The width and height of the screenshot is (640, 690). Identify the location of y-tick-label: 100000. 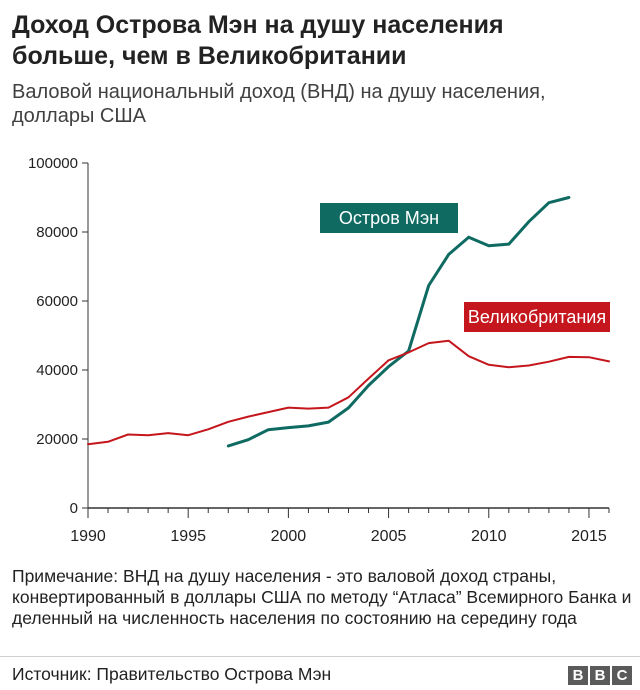
(53, 163).